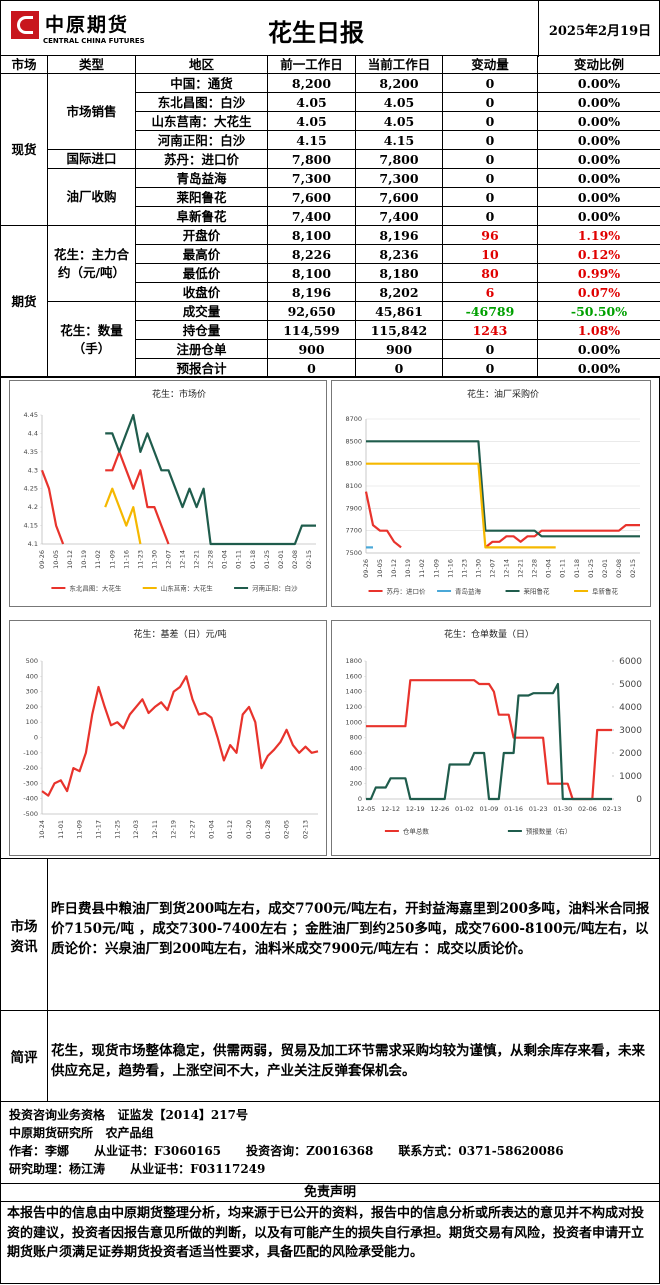  What do you see at coordinates (268, 829) in the screenshot?
I see `x-tick-label: 01-28` at bounding box center [268, 829].